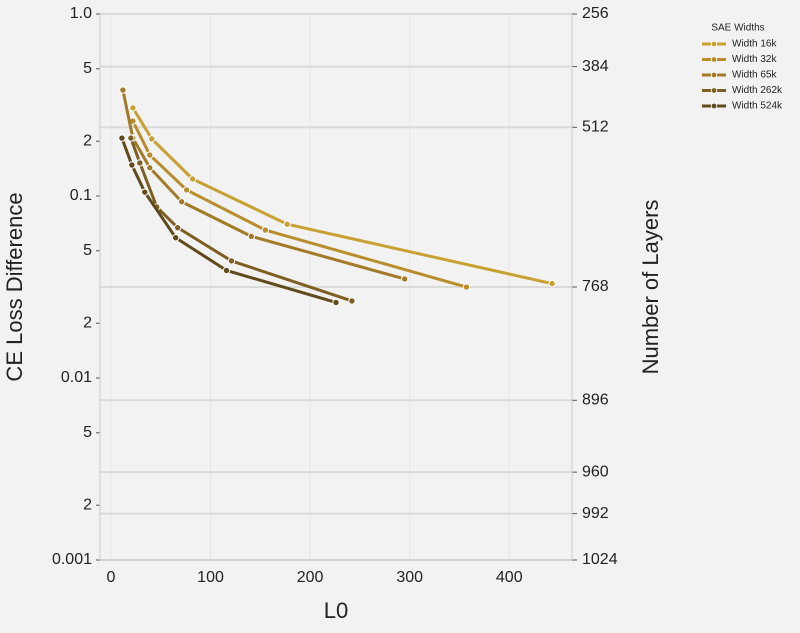 The width and height of the screenshot is (800, 633). I want to click on x-tick-label: 300, so click(409, 577).